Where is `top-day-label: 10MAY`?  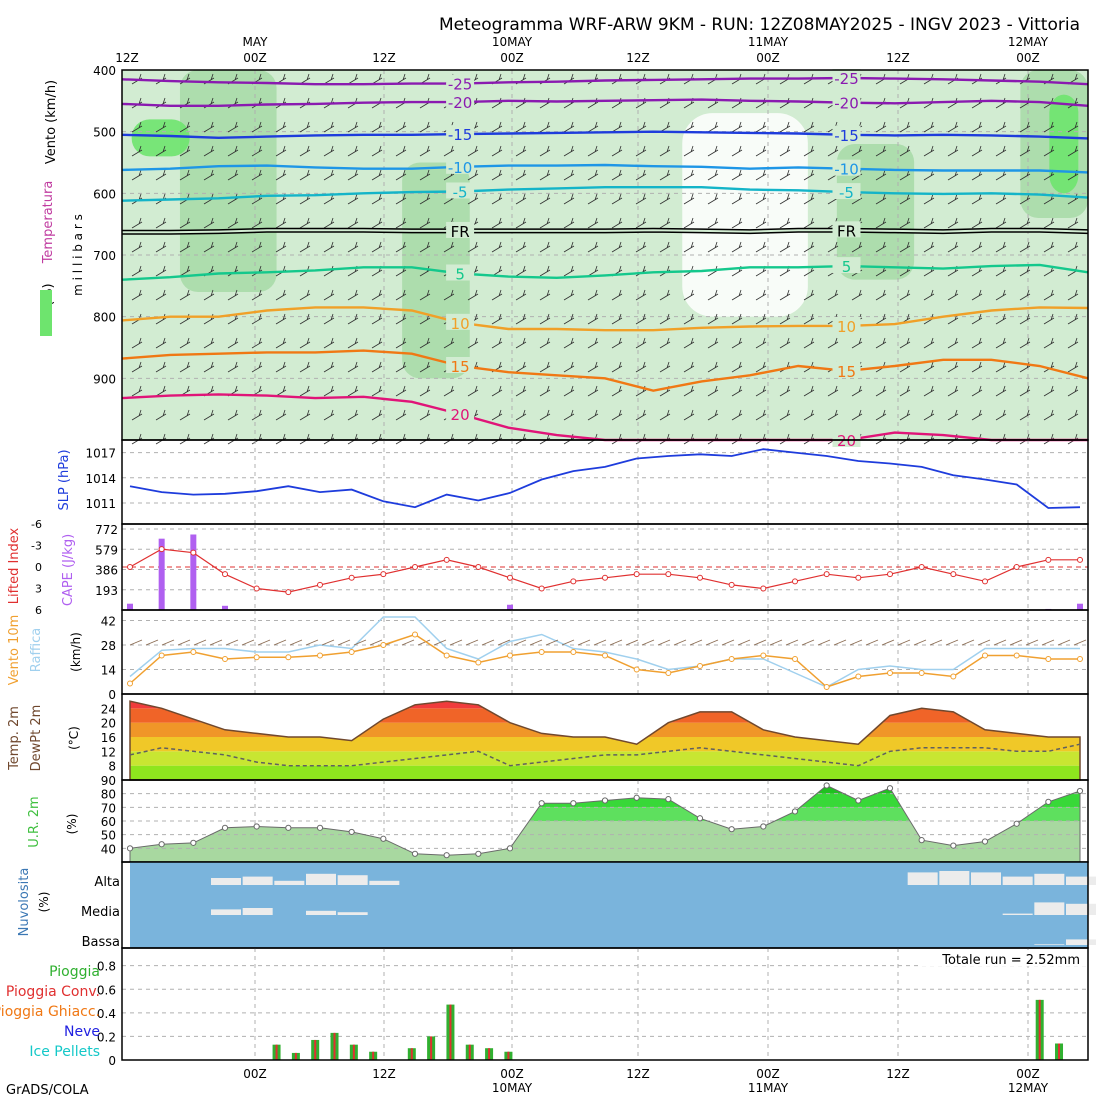
top-day-label: 10MAY is located at coordinates (512, 42).